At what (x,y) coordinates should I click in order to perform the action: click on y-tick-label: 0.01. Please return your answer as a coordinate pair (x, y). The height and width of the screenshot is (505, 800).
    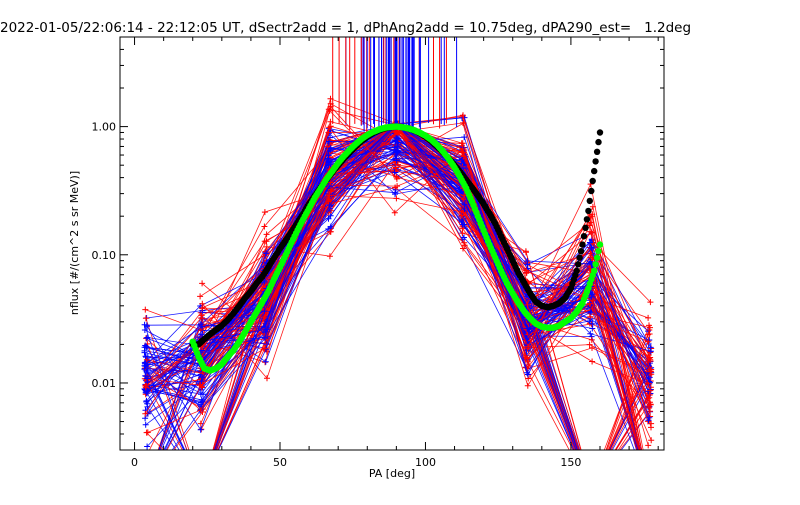
    Looking at the image, I should click on (104, 383).